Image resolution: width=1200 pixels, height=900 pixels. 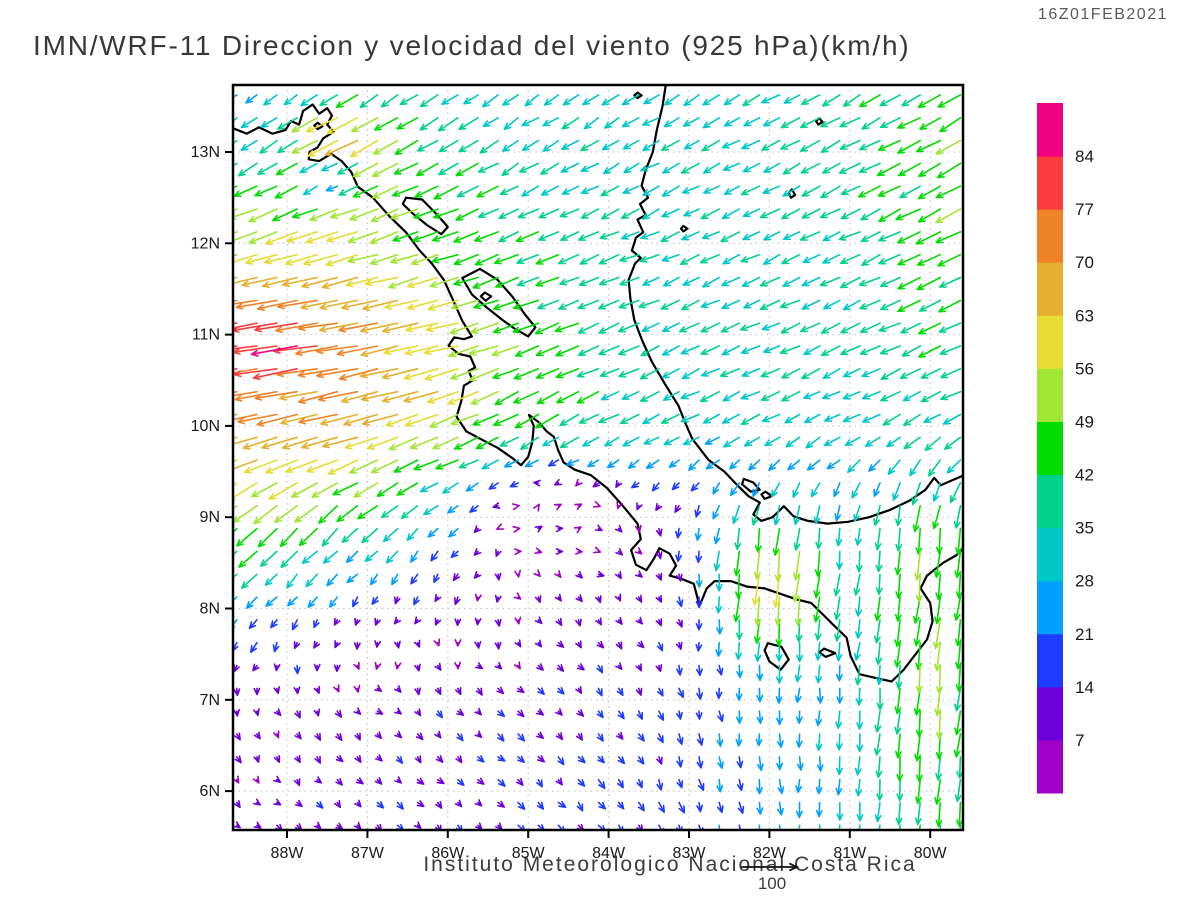 I want to click on colorbar-label: 63, so click(x=1084, y=315).